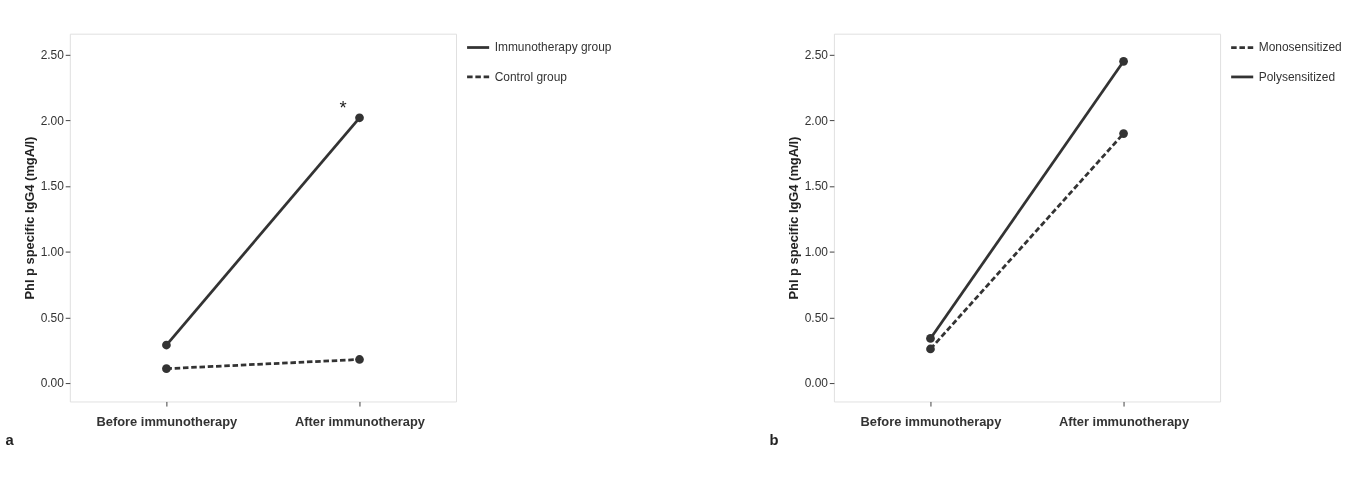  I want to click on text: b, so click(774, 439).